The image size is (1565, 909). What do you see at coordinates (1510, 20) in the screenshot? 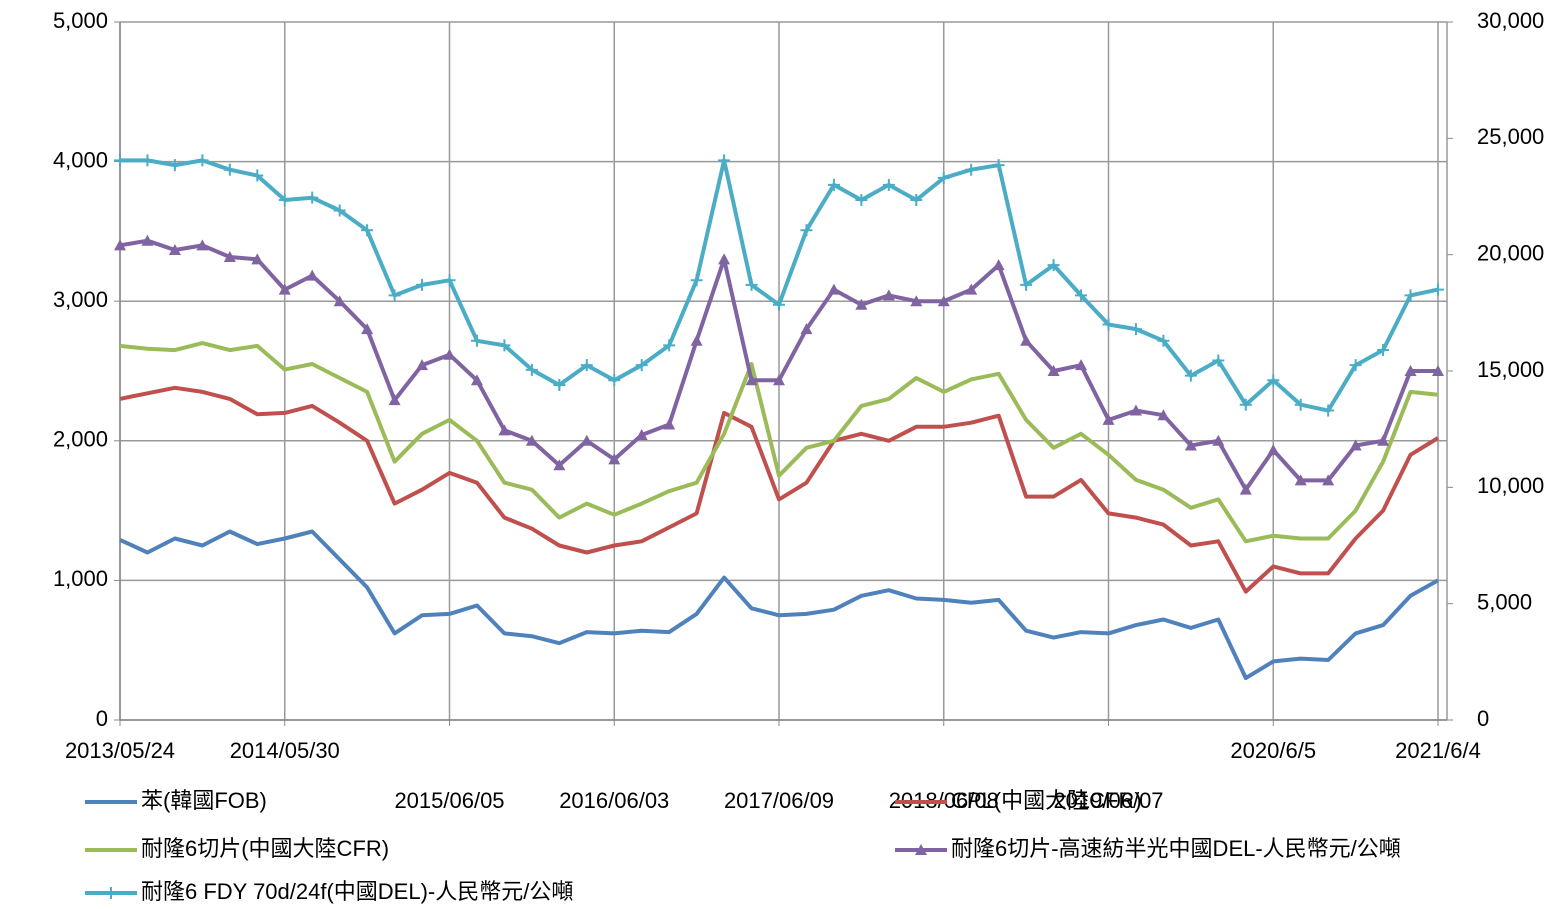
I see `y2-tick-label: 30,000` at bounding box center [1510, 20].